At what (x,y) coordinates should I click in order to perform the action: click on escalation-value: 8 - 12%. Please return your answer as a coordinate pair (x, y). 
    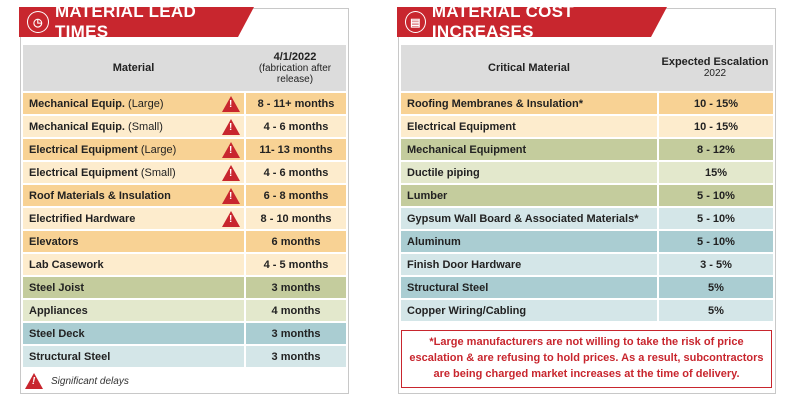
    Looking at the image, I should click on (715, 149).